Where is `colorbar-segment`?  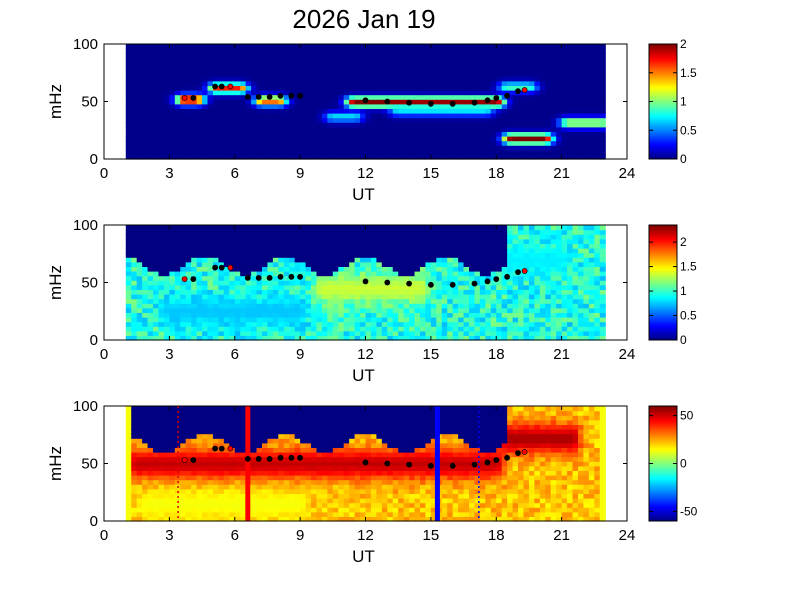 colorbar-segment is located at coordinates (663, 273).